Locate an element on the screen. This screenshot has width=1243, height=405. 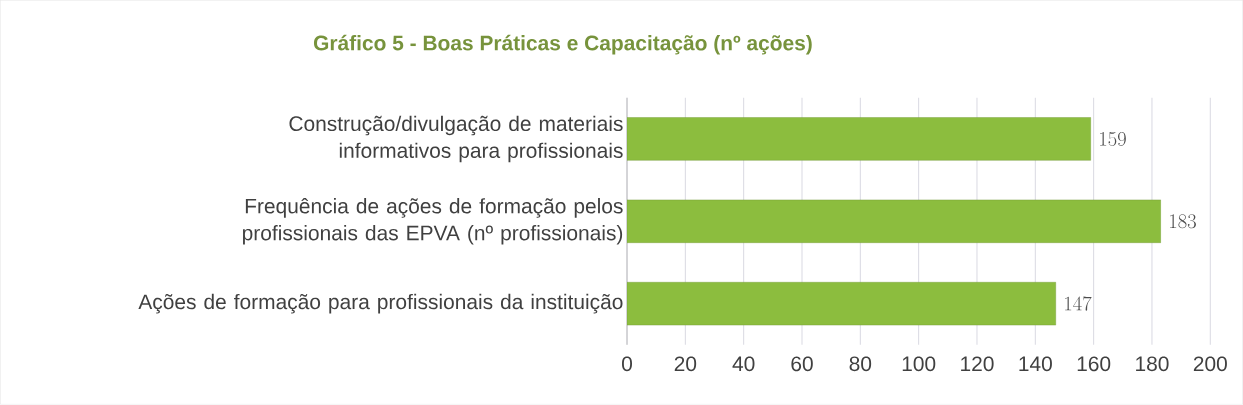
x-tick-label: 40 is located at coordinates (743, 364).